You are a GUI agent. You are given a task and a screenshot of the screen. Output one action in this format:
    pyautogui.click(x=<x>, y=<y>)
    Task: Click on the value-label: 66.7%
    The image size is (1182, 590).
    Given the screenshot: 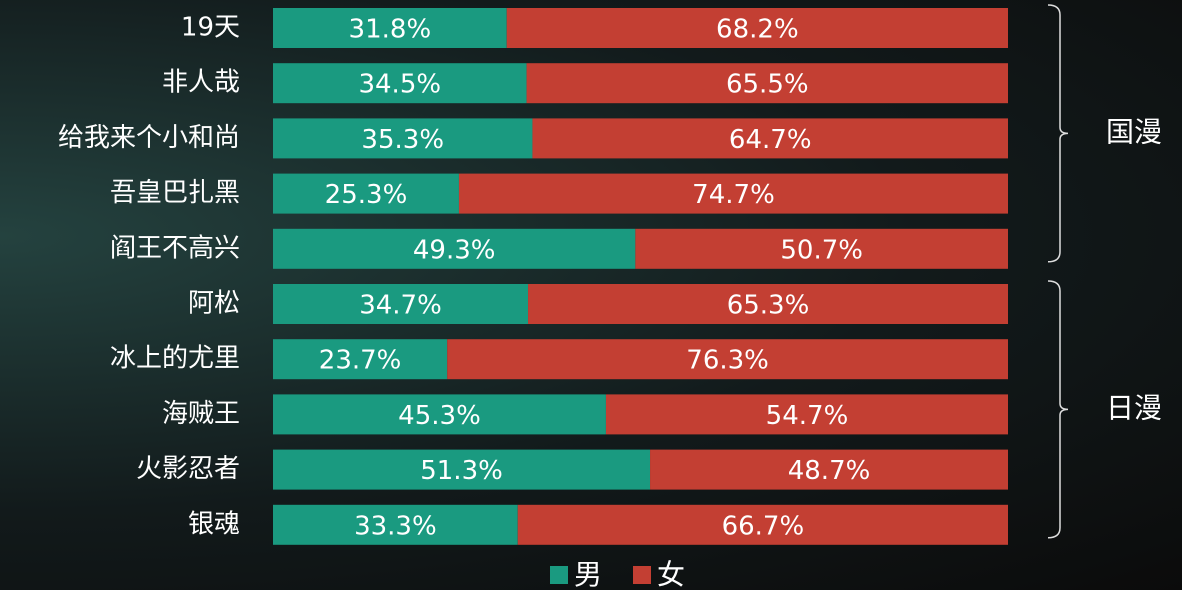 What is the action you would take?
    pyautogui.click(x=763, y=526)
    